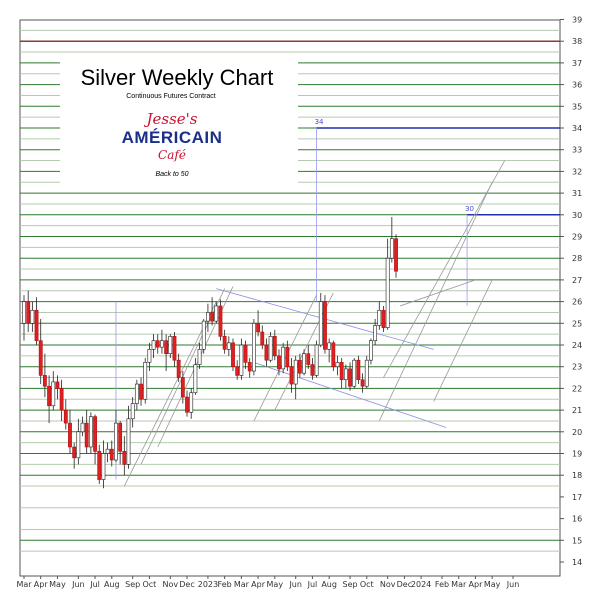 This screenshot has height=598, width=600. I want to click on y-tick-label: 30, so click(577, 215).